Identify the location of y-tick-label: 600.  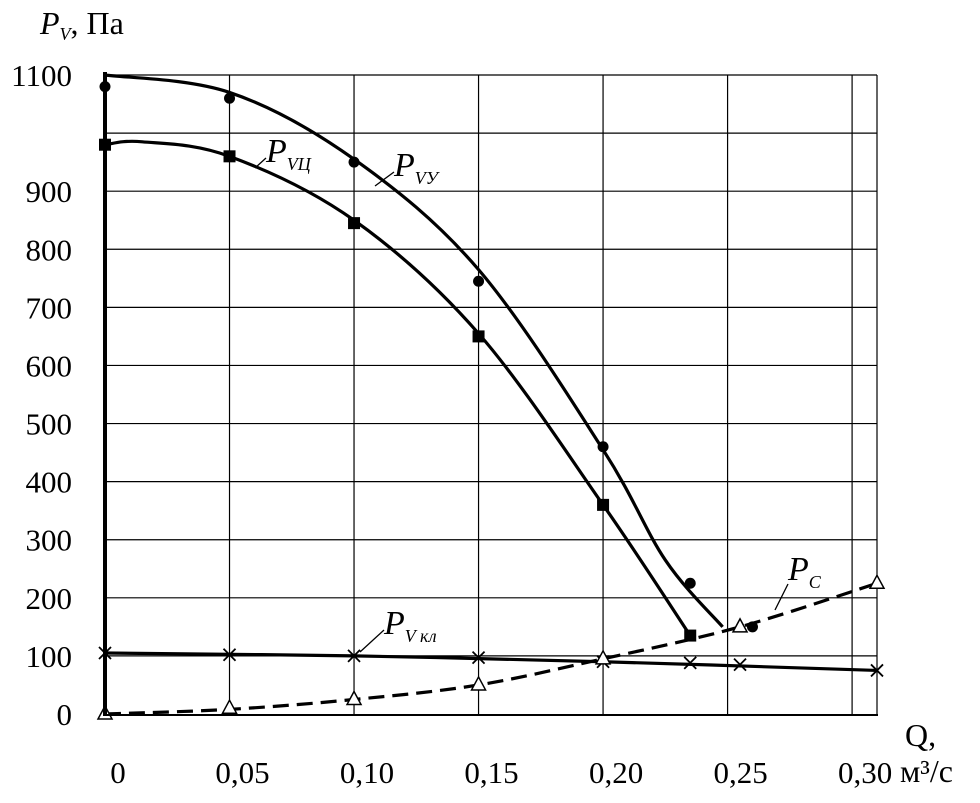
(49, 365).